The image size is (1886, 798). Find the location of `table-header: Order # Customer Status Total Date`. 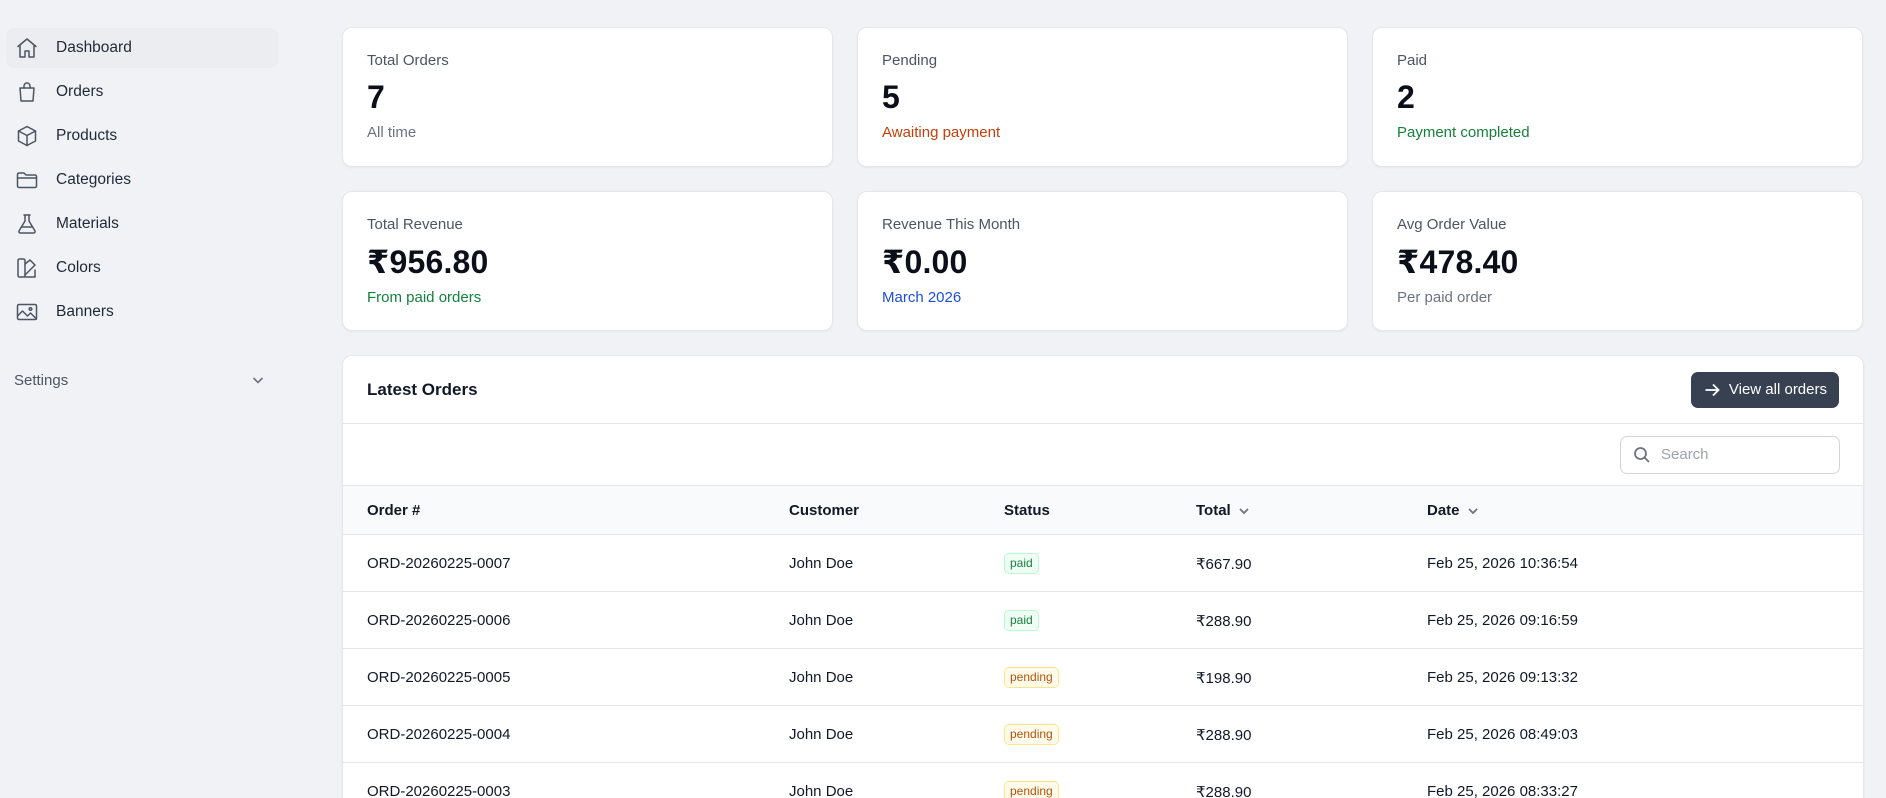

table-header: Order # Customer Status Total Date is located at coordinates (1103, 510).